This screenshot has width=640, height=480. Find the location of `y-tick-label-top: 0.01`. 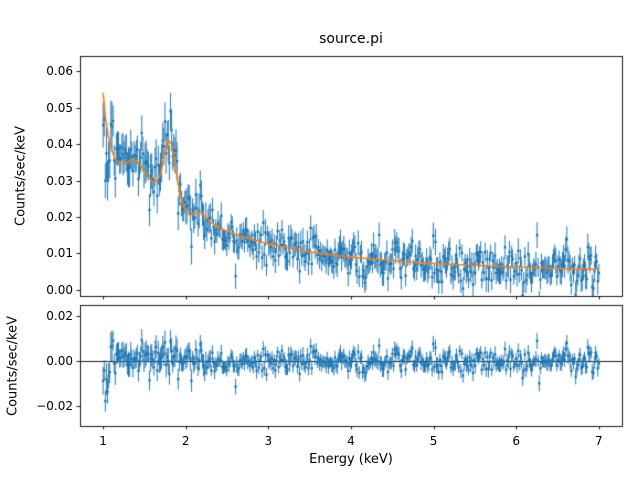

y-tick-label-top: 0.01 is located at coordinates (59, 253).